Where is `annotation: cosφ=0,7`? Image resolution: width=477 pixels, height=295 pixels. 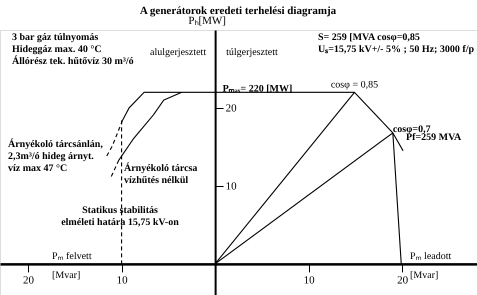
annotation: cosφ=0,7 is located at coordinates (411, 129).